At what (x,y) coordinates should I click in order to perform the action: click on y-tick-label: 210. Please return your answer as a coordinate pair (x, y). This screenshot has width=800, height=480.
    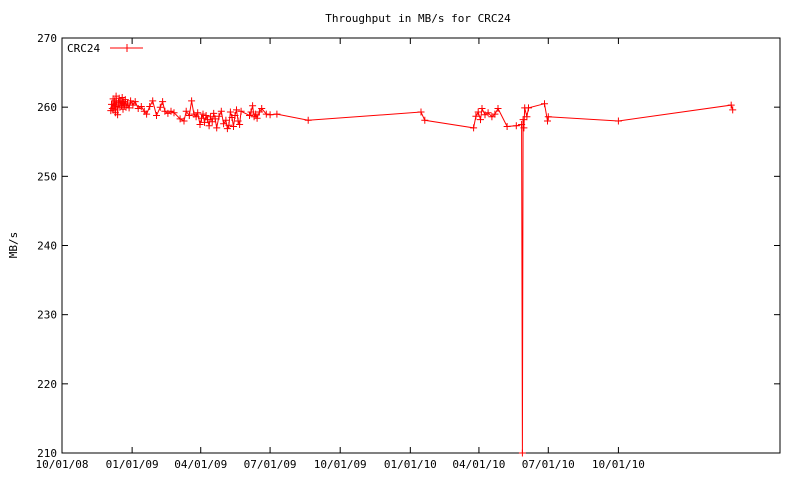
    Looking at the image, I should click on (47, 453).